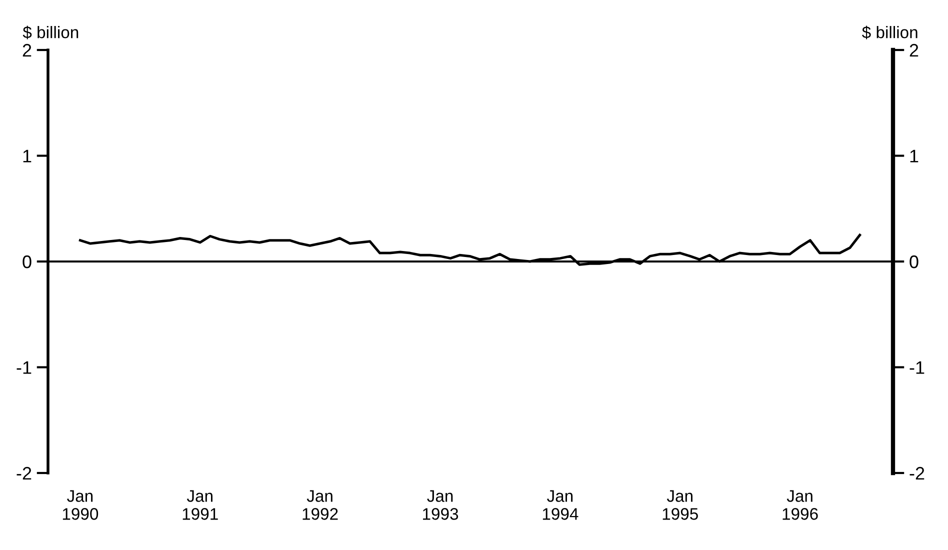 This screenshot has width=948, height=550. Describe the element at coordinates (50, 33) in the screenshot. I see `y-axis-title: $ billion` at that location.